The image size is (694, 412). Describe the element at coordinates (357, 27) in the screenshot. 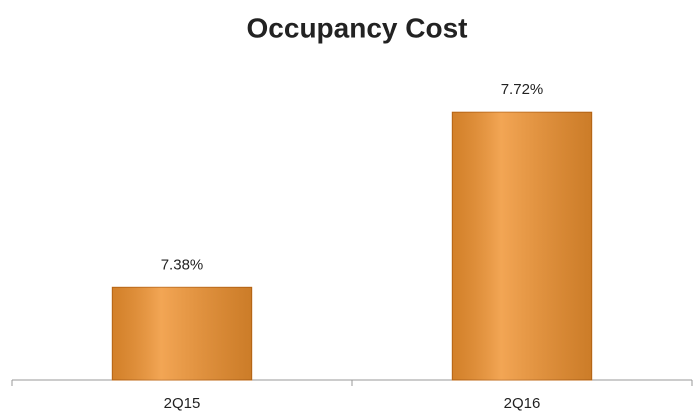

I see `chart-title: Occupancy Cost` at that location.